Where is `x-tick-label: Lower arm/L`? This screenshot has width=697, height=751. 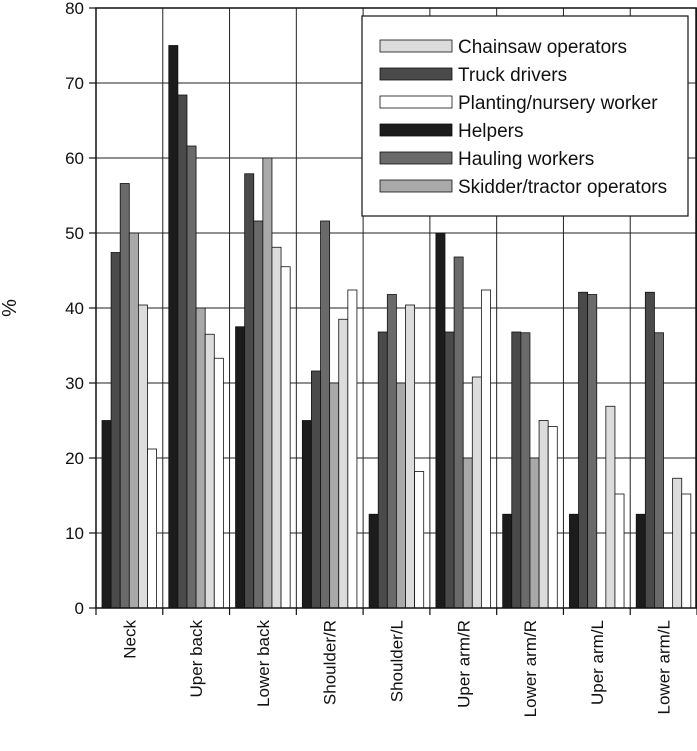 x-tick-label: Lower arm/L is located at coordinates (664, 667).